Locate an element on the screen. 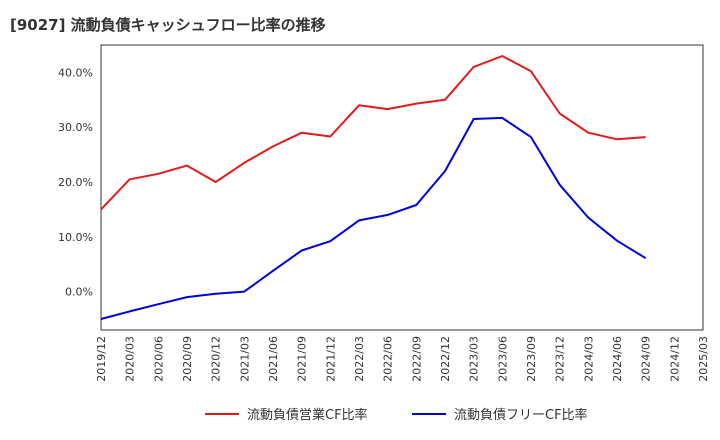  legend-swatch-red is located at coordinates (222, 413).